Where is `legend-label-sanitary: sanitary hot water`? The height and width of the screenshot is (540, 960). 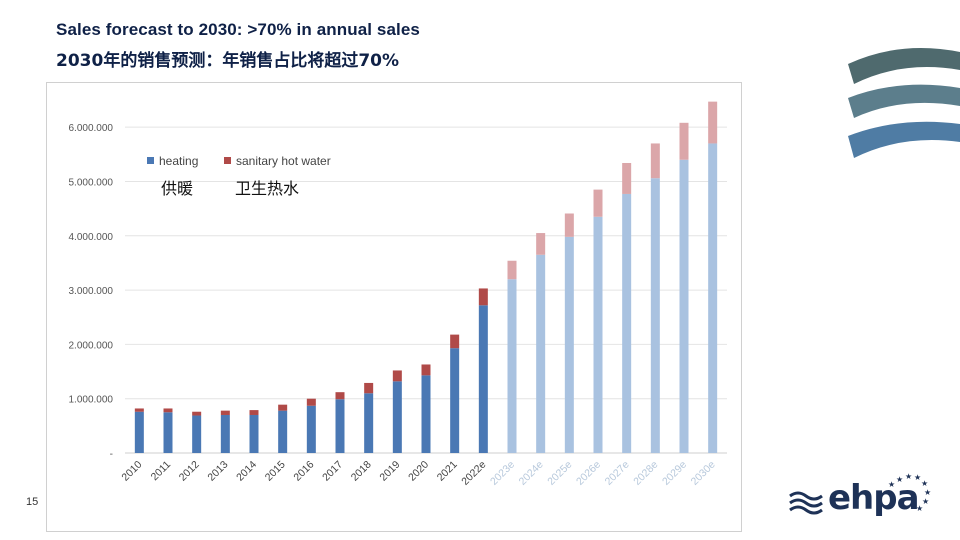 legend-label-sanitary: sanitary hot water is located at coordinates (283, 161).